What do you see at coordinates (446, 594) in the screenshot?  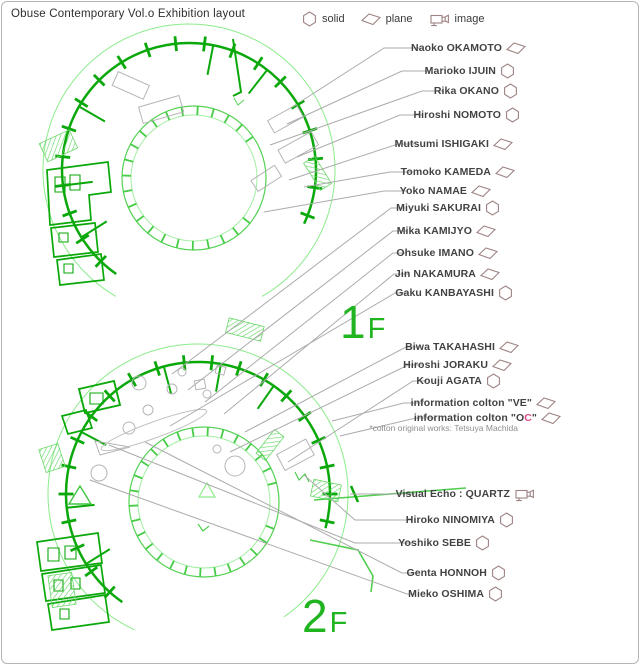 I see `artist-name: Mieko OSHIMA` at bounding box center [446, 594].